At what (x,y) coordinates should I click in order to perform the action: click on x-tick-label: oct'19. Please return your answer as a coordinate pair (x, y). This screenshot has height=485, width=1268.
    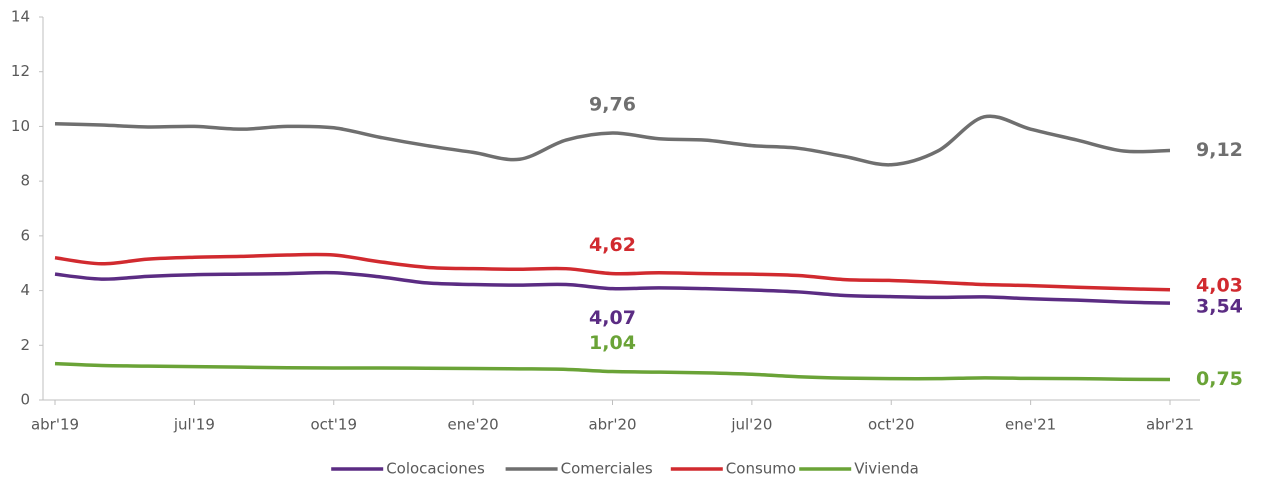
    Looking at the image, I should click on (333, 425).